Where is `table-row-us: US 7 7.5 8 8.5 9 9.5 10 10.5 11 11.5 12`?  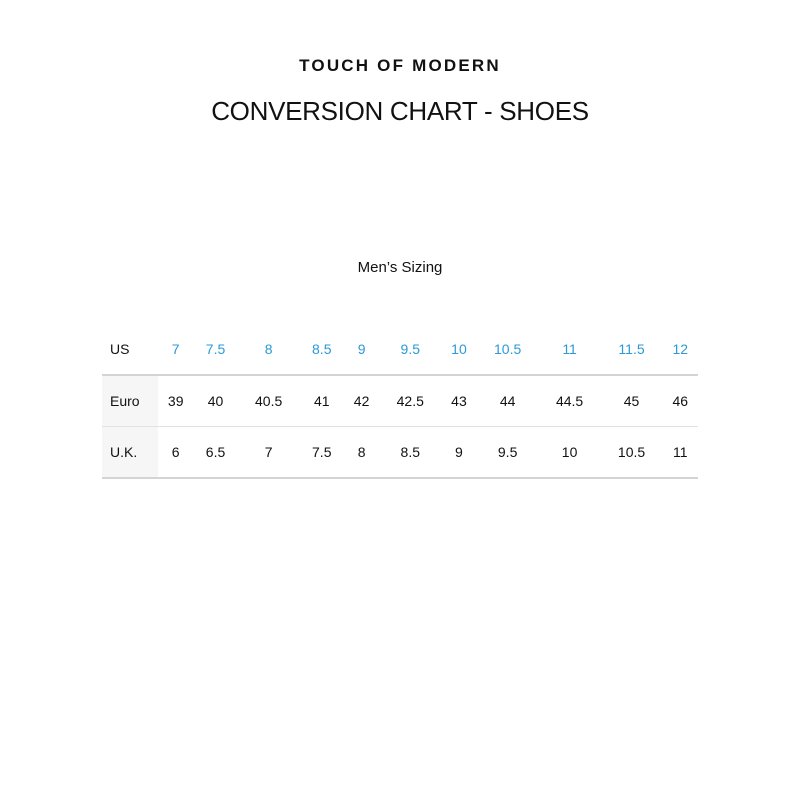 table-row-us: US 7 7.5 8 8.5 9 9.5 10 10.5 11 11.5 12 is located at coordinates (400, 350).